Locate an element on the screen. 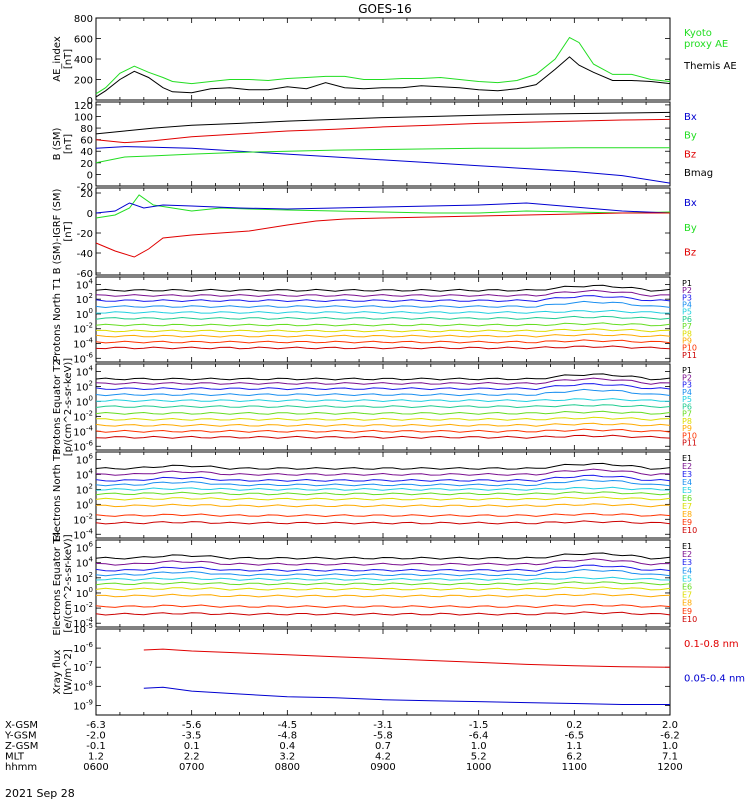 This screenshot has height=800, width=750. y-axis-label-units: [W/m^2] is located at coordinates (68, 672).